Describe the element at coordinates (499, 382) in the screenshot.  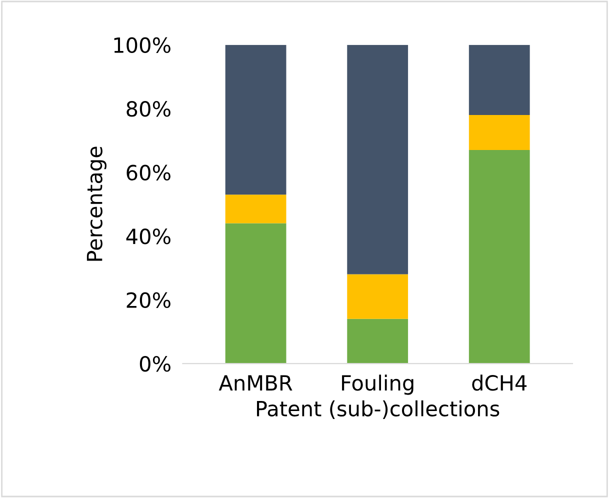
I see `x-tick-label: dCH4` at that location.